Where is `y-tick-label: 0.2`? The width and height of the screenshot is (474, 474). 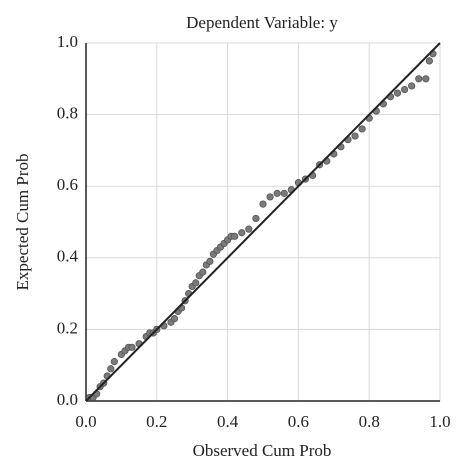
y-tick-label: 0.2 is located at coordinates (67, 327).